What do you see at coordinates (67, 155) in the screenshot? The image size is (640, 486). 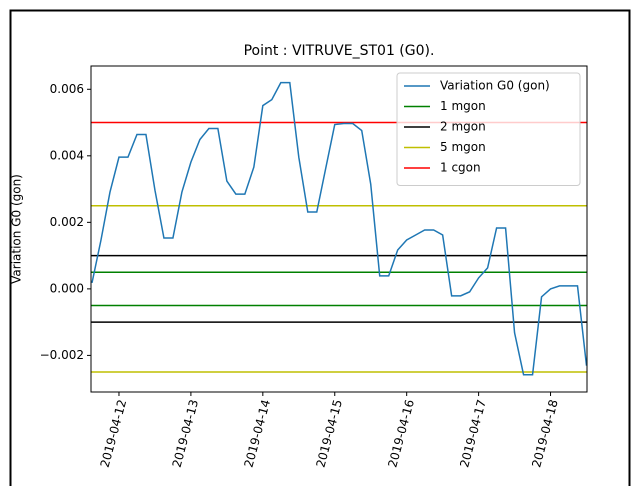 I see `y-tick-label: 0.004` at bounding box center [67, 155].